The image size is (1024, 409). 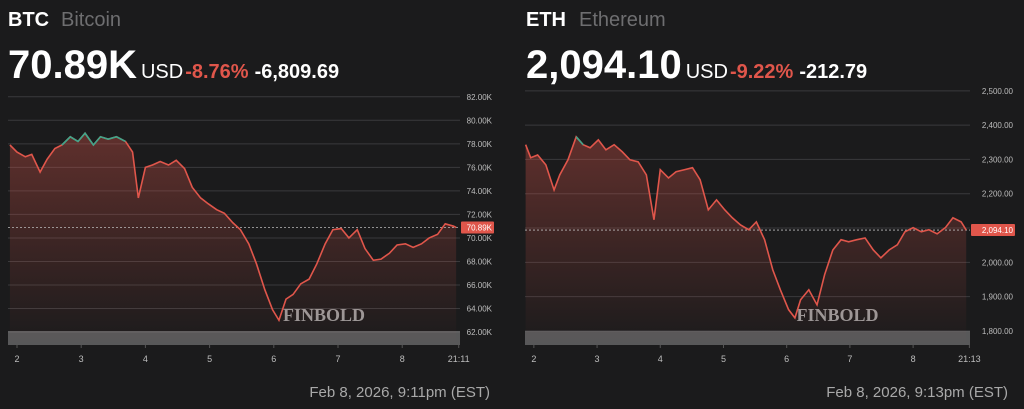 I want to click on y-tick-label: 2,200.00, so click(x=998, y=194).